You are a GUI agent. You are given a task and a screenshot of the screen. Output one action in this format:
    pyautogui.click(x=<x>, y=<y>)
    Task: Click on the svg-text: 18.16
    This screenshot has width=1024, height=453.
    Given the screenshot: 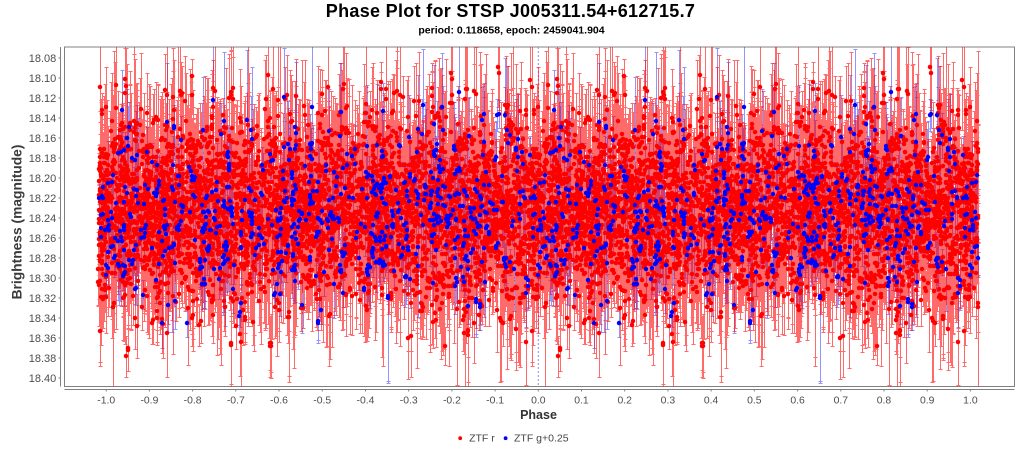 What is the action you would take?
    pyautogui.click(x=43, y=139)
    